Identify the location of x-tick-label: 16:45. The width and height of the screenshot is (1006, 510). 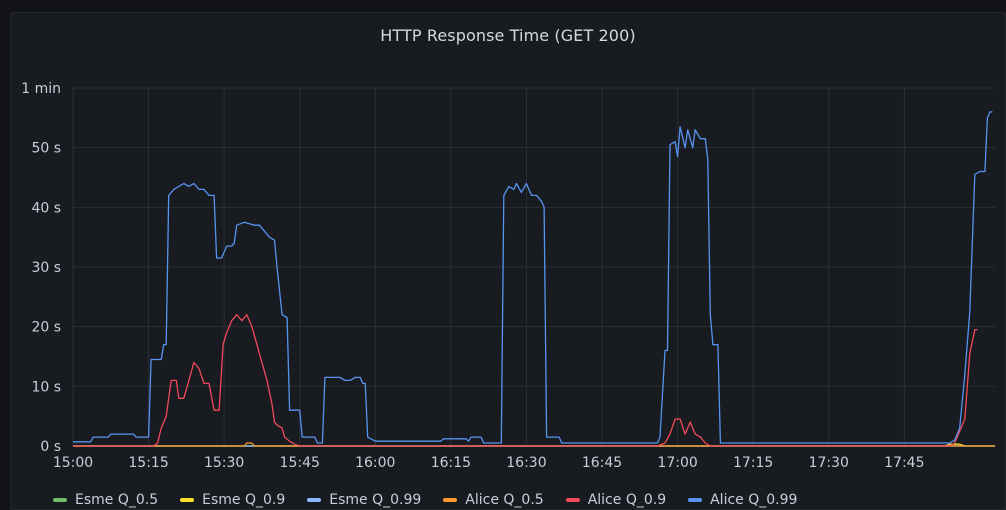
(602, 463).